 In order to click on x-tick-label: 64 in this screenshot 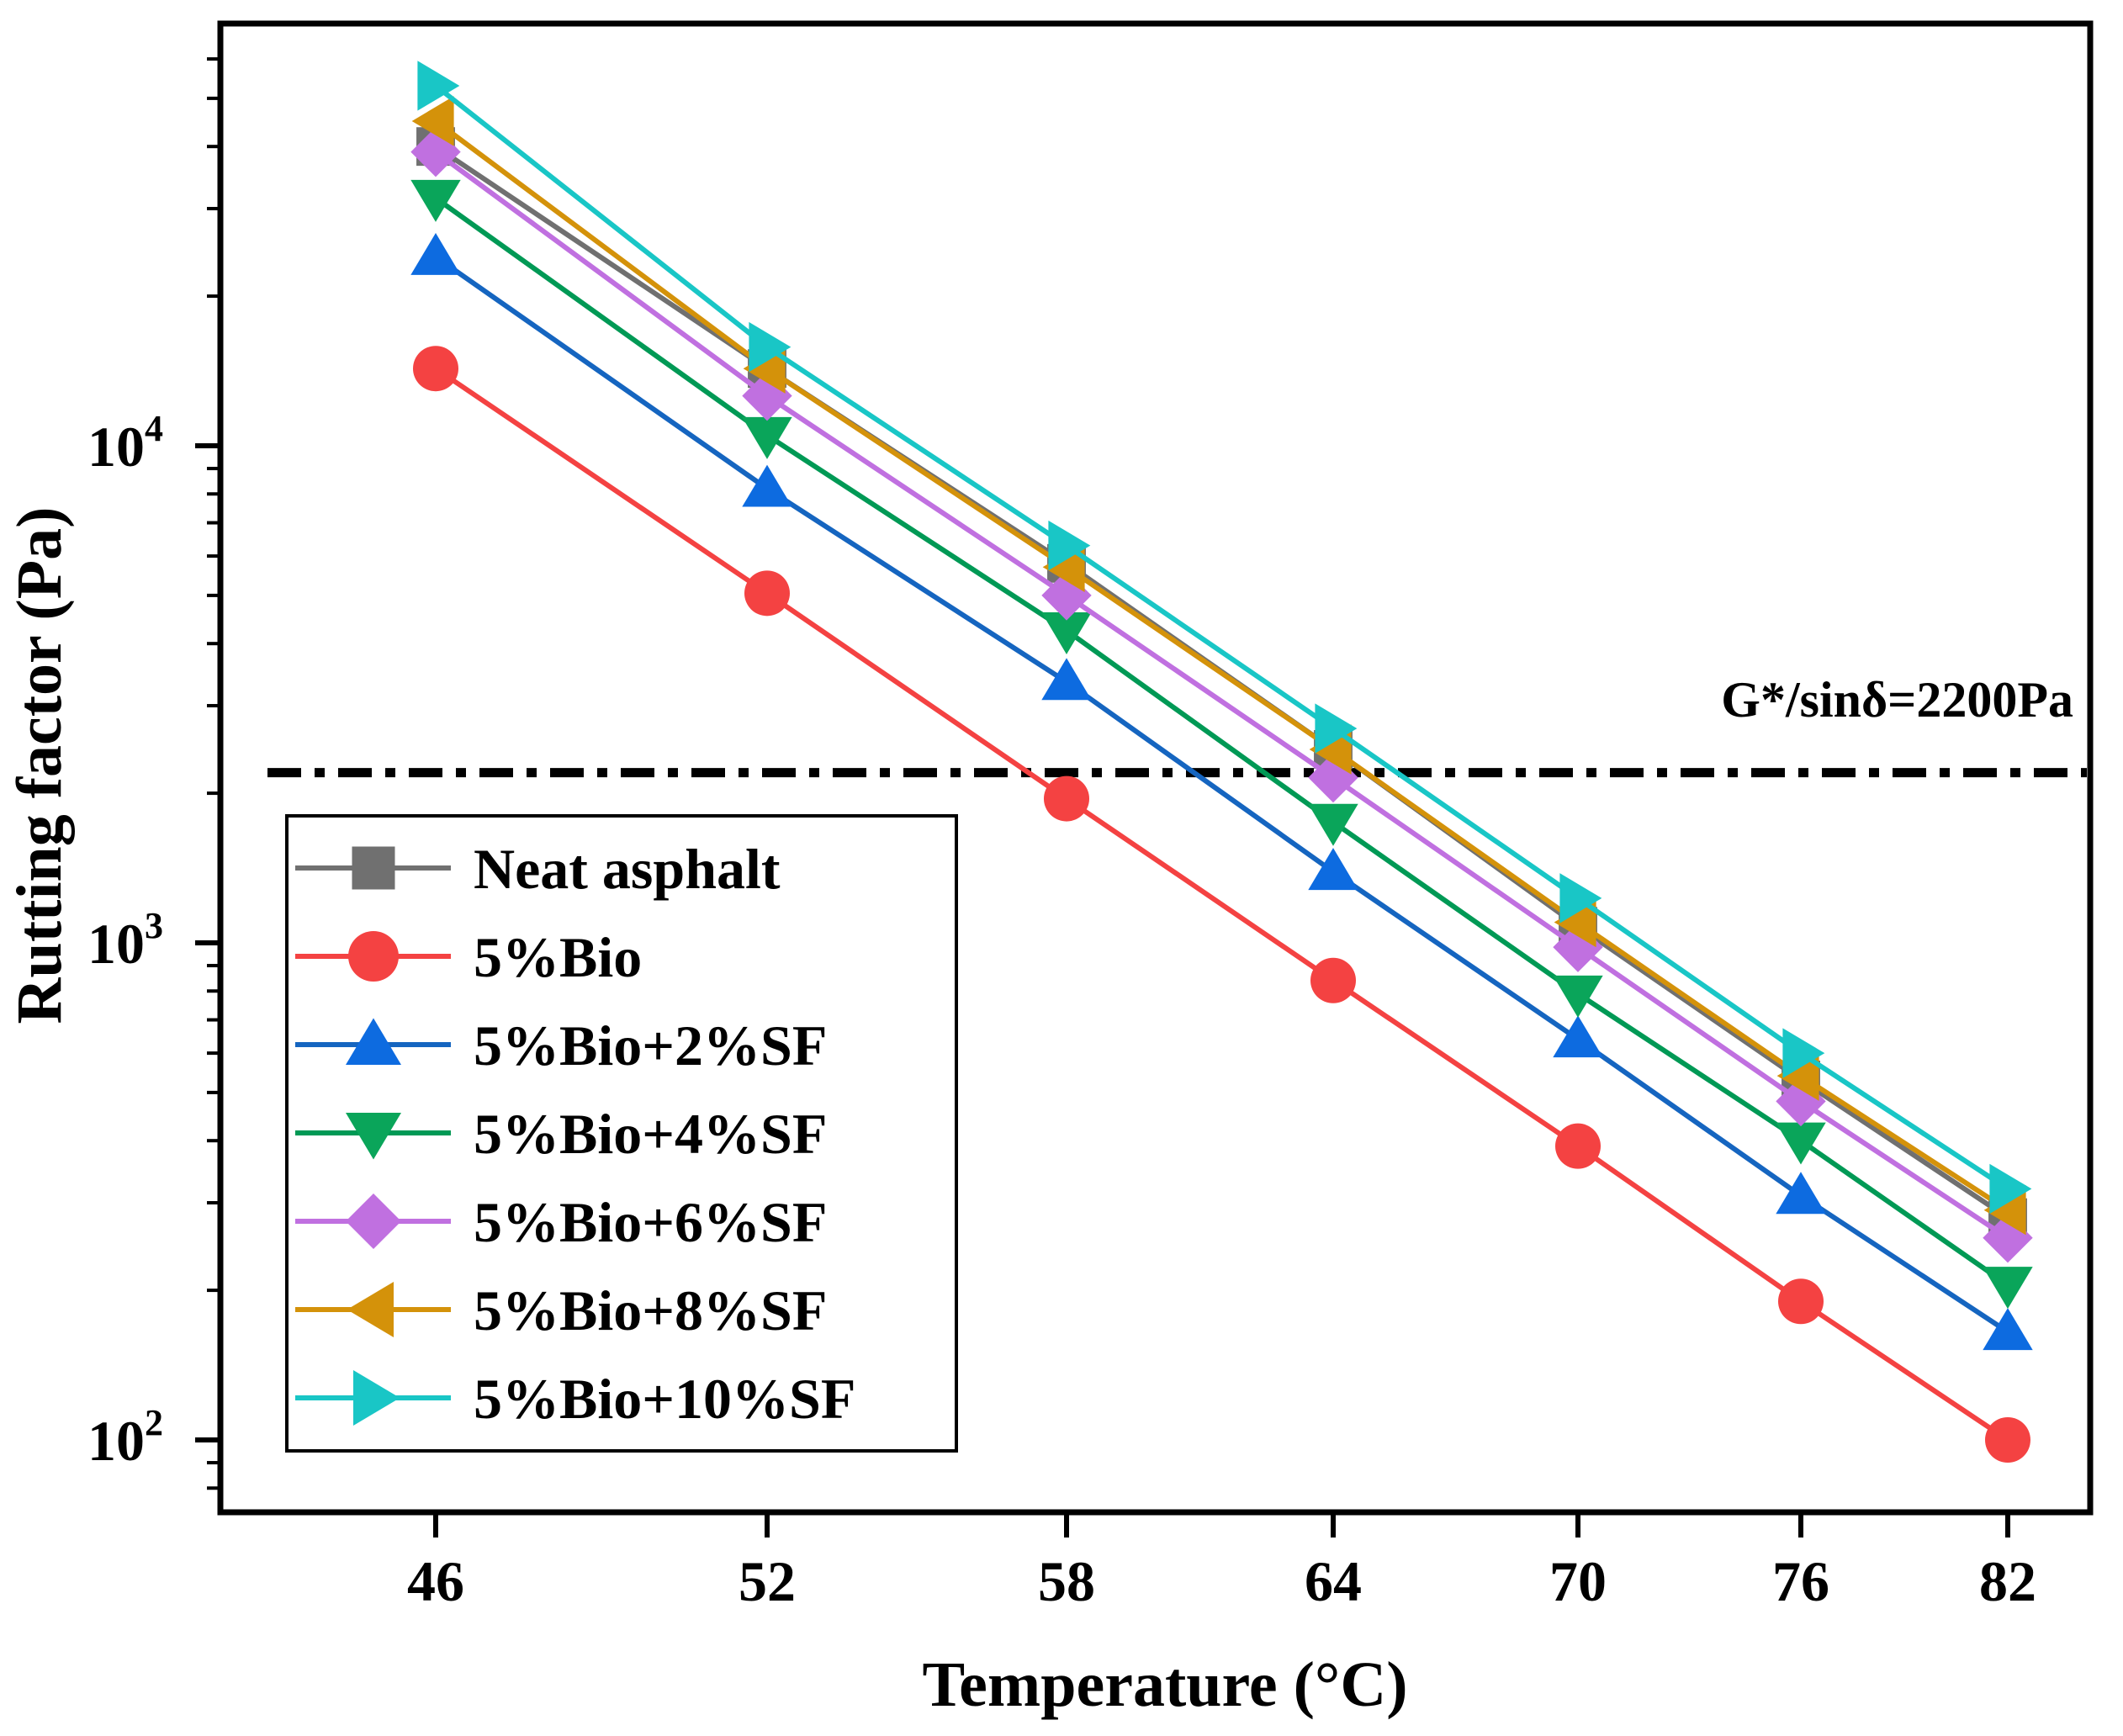, I will do `click(1333, 1581)`.